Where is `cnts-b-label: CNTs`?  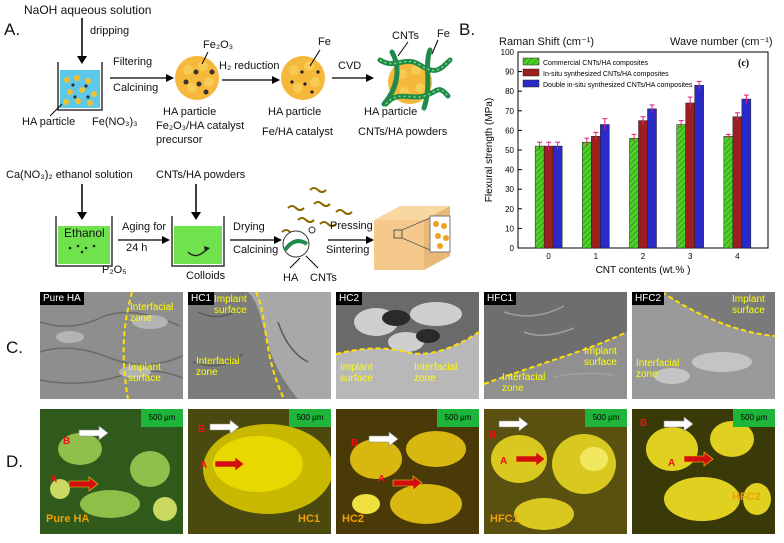
cnts-b-label: CNTs is located at coordinates (323, 278).